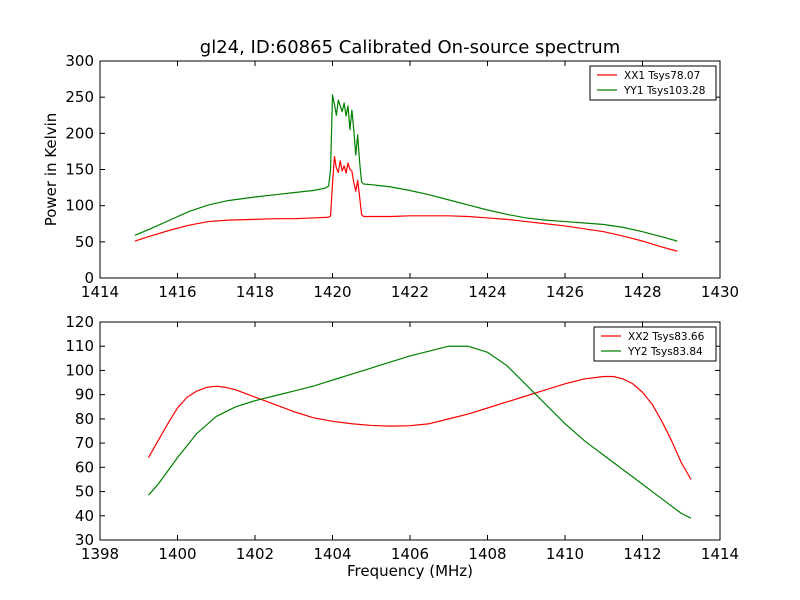 This screenshot has width=800, height=600. What do you see at coordinates (84, 467) in the screenshot?
I see `y-tick-label: 60` at bounding box center [84, 467].